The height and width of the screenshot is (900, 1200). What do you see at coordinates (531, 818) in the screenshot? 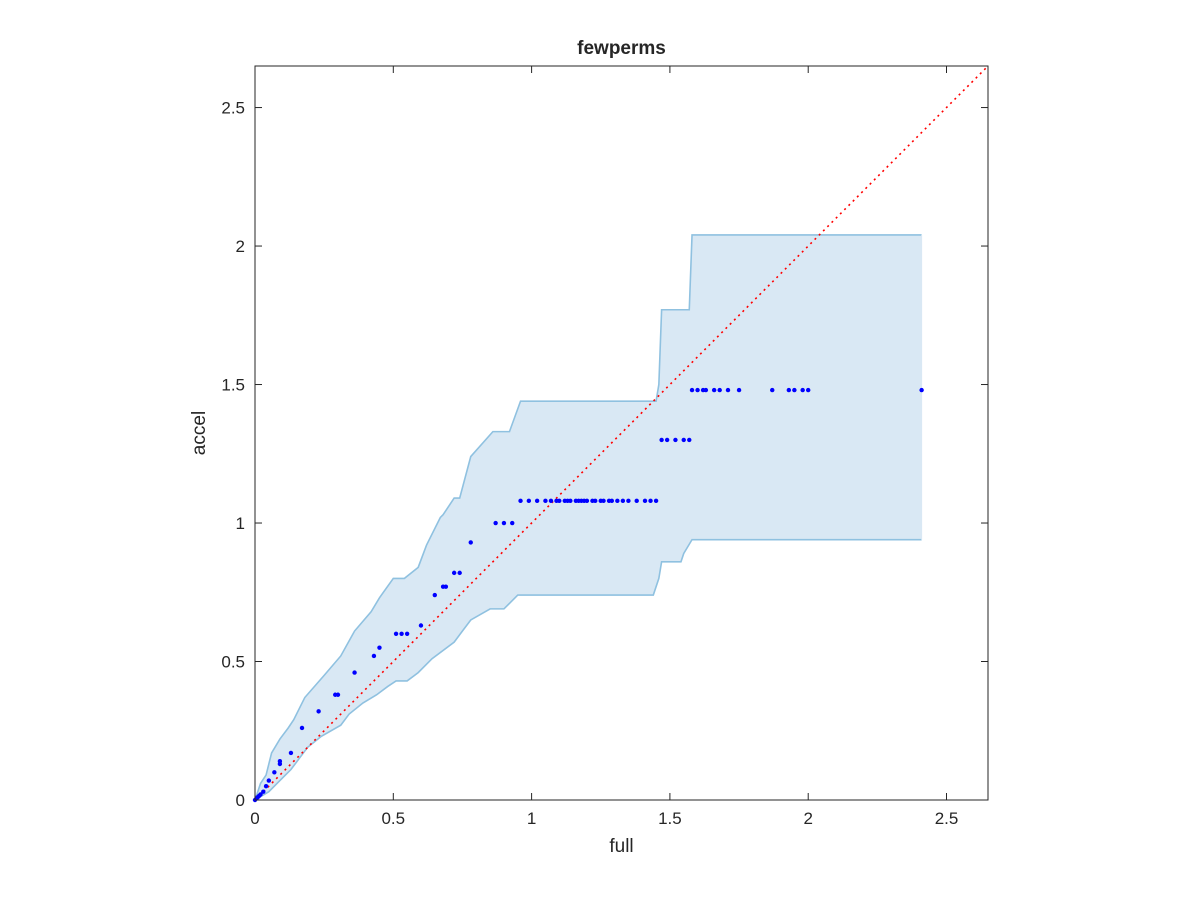
I see `x-tick-label: 1` at bounding box center [531, 818].